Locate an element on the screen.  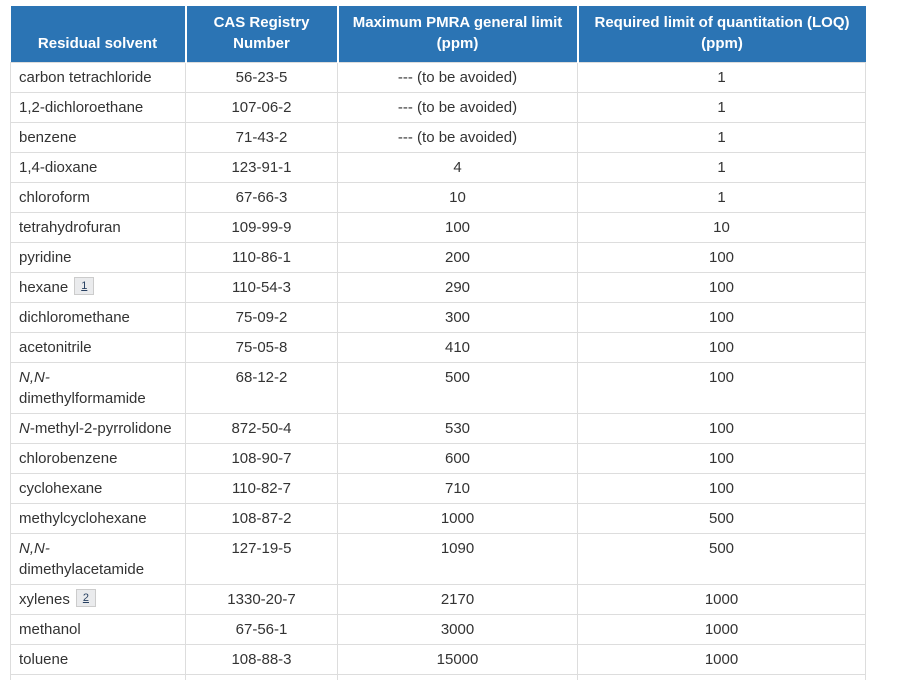
solvent-name-text: methanol is located at coordinates (50, 629).